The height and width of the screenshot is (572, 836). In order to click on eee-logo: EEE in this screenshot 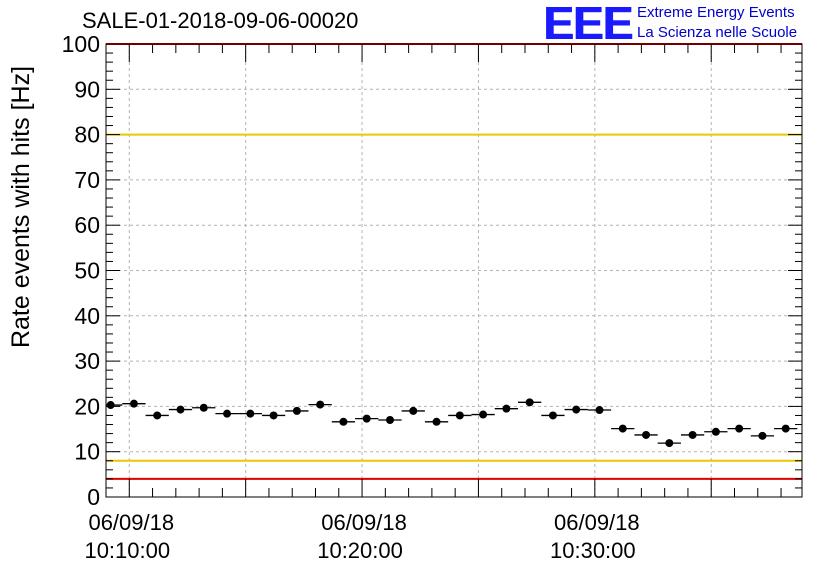, I will do `click(588, 24)`.